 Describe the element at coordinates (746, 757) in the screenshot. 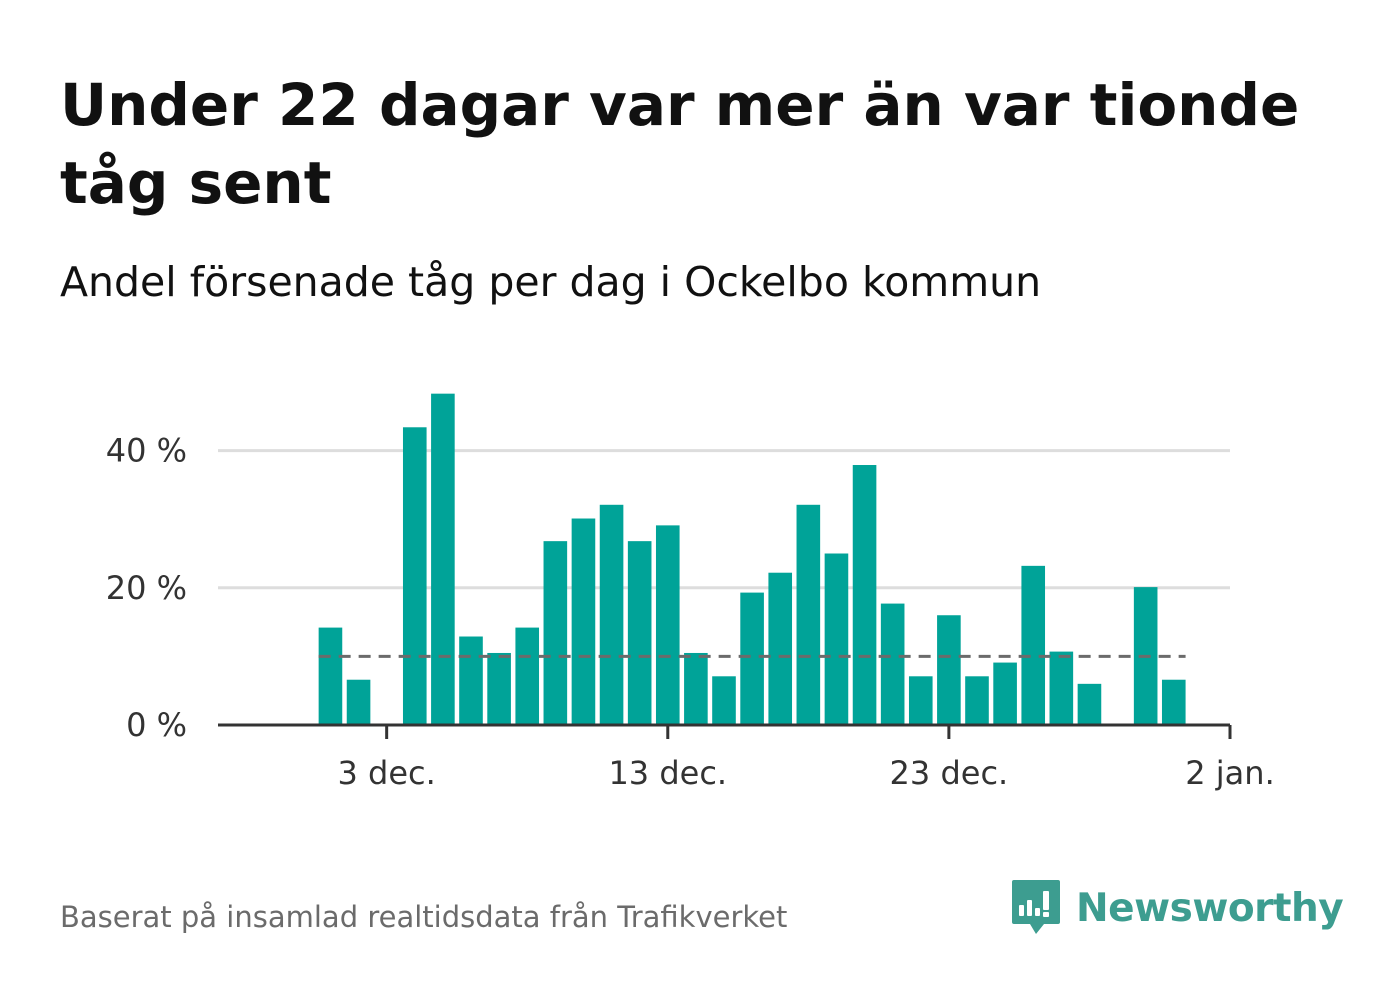

I see `x-axis: 3 dec. 13 dec. 23 dec. 2 jan.` at that location.